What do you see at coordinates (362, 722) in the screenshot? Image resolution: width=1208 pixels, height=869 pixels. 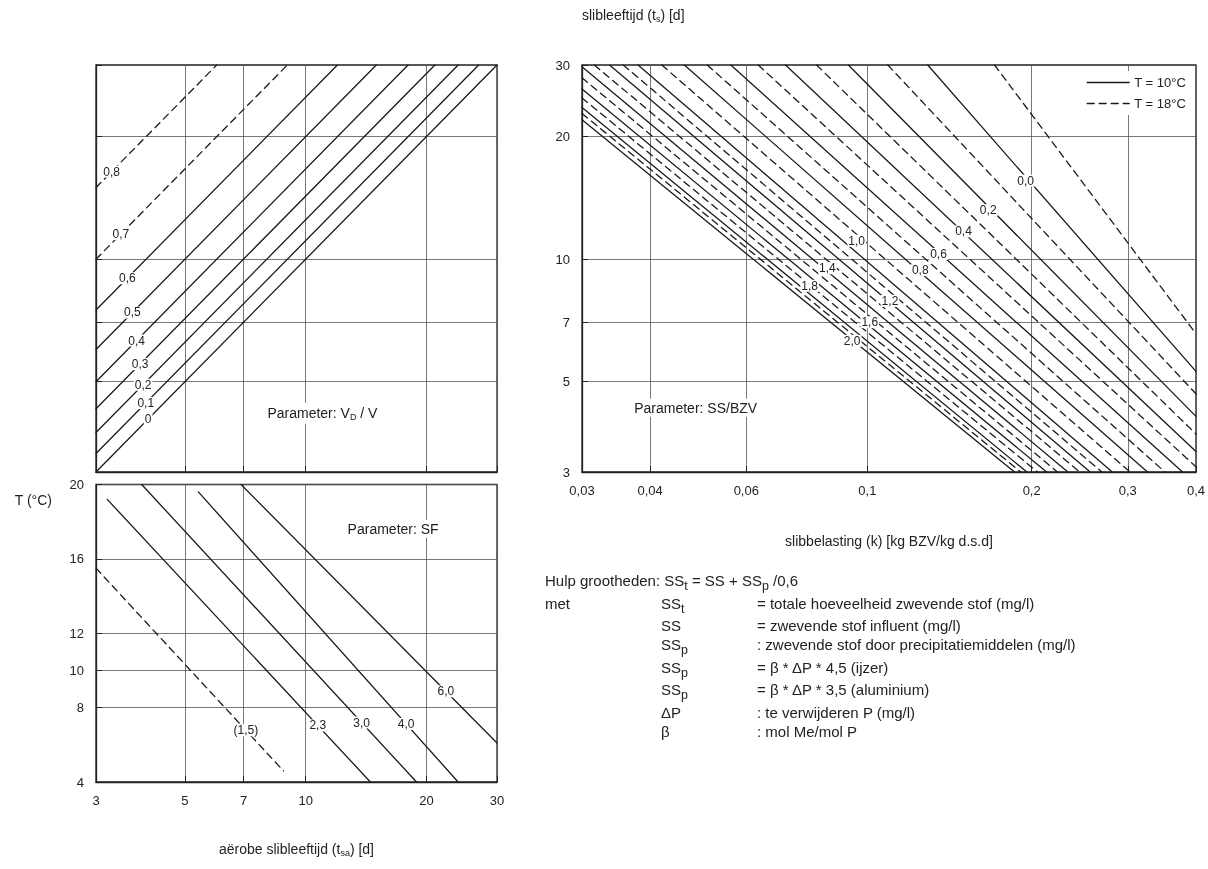 I see `series-label: 3,0` at bounding box center [362, 722].